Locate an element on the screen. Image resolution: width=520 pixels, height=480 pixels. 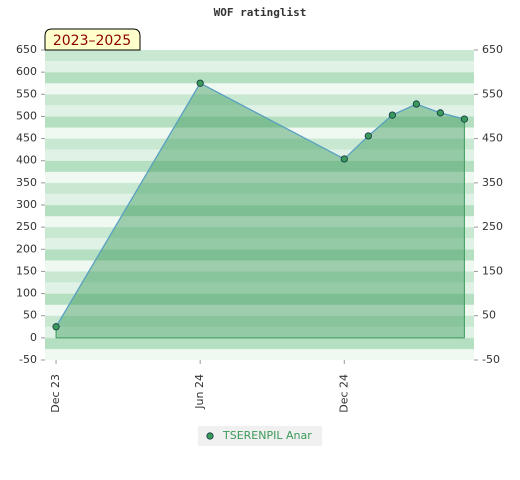
y-tick-label: 600 is located at coordinates (26, 71).